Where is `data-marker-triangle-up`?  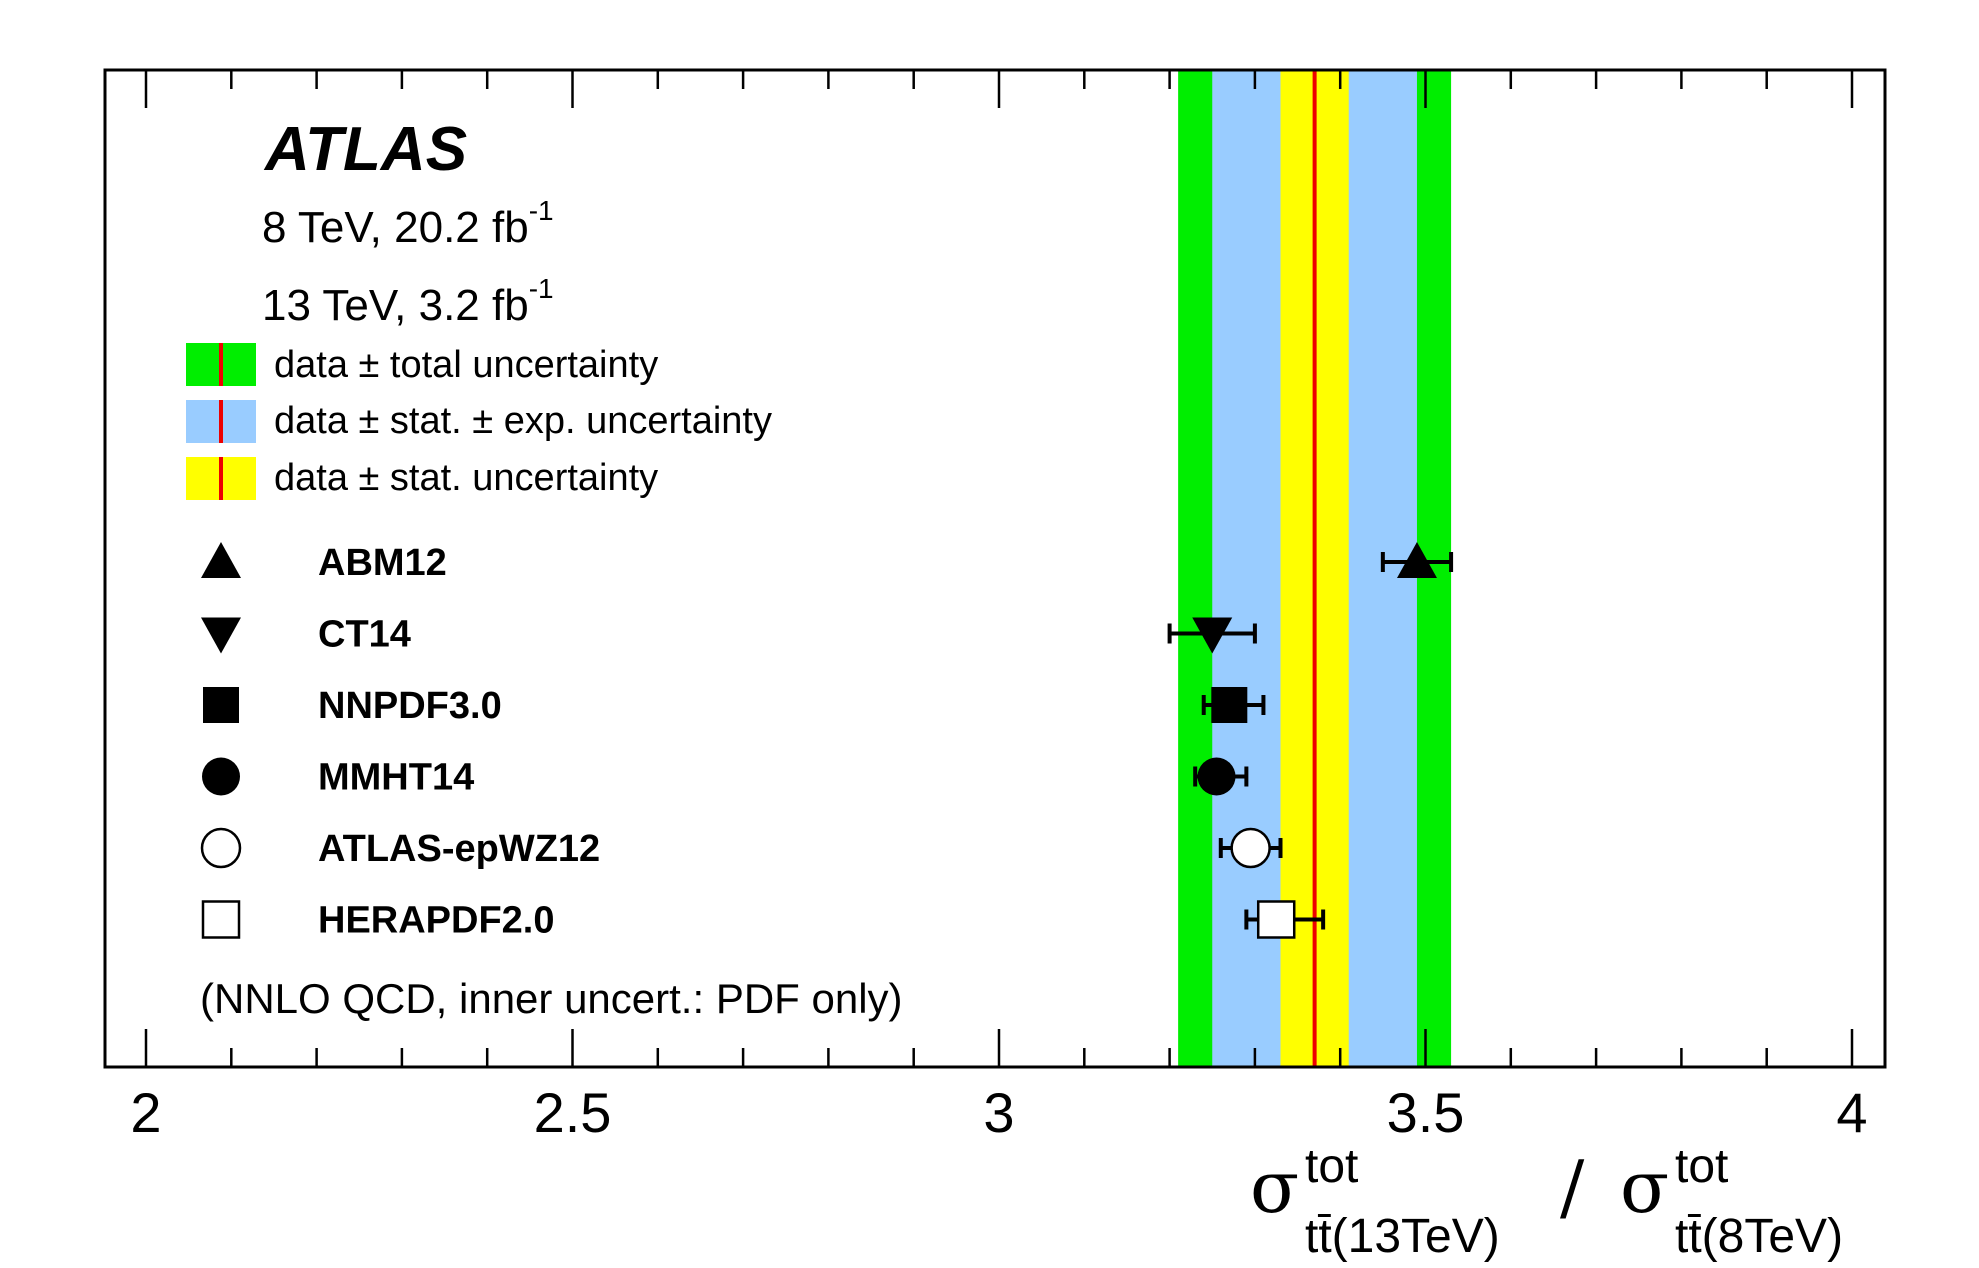
data-marker-triangle-up is located at coordinates (1416, 560).